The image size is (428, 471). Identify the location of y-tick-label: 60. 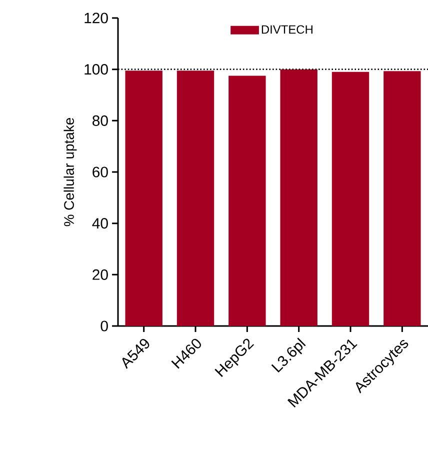
(100, 172).